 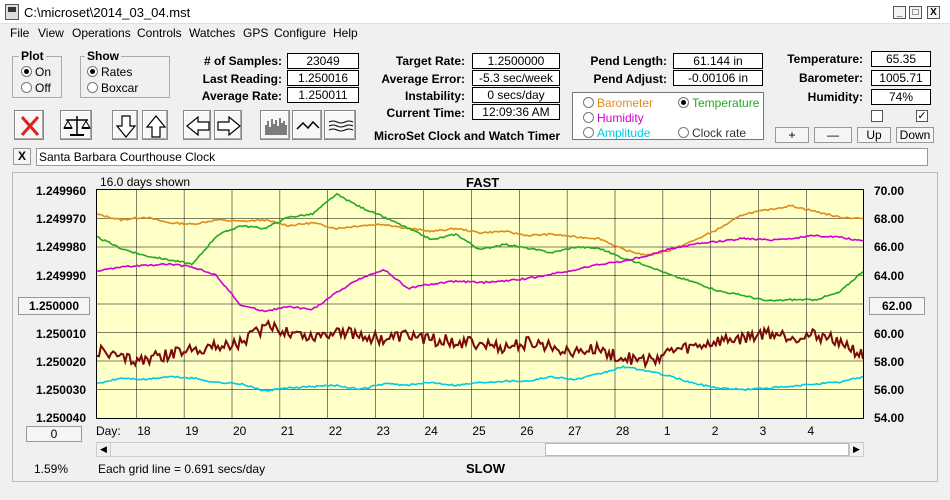 I want to click on y-left-tick: 1.249960, so click(x=60, y=191).